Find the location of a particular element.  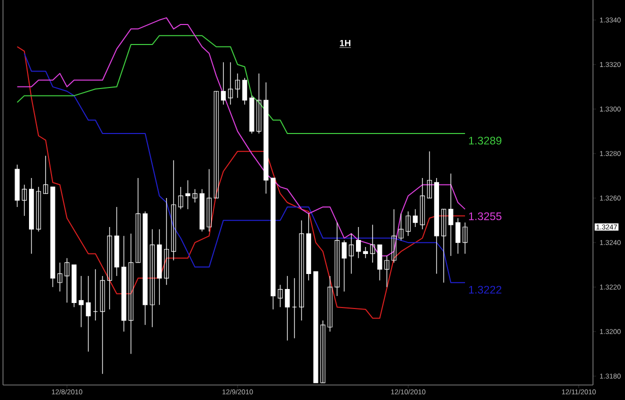

text: 1H is located at coordinates (345, 43).